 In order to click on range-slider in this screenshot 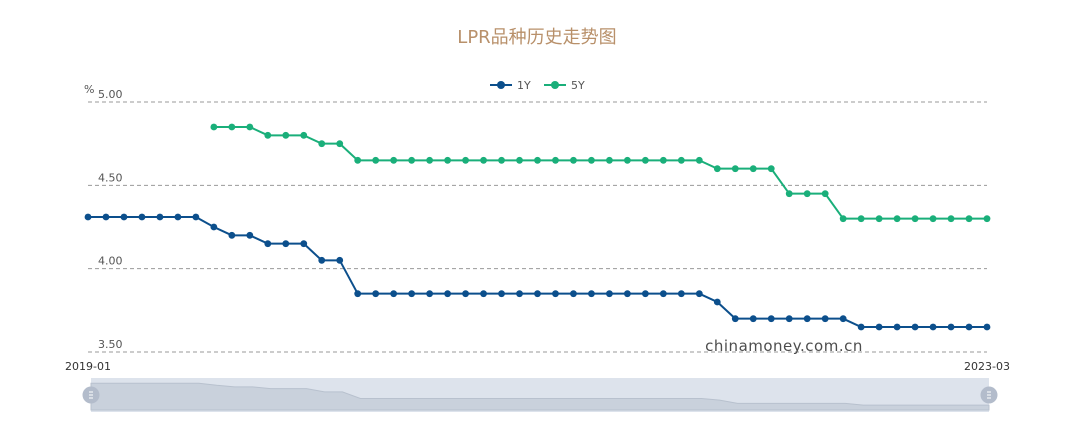, I will do `click(540, 395)`.